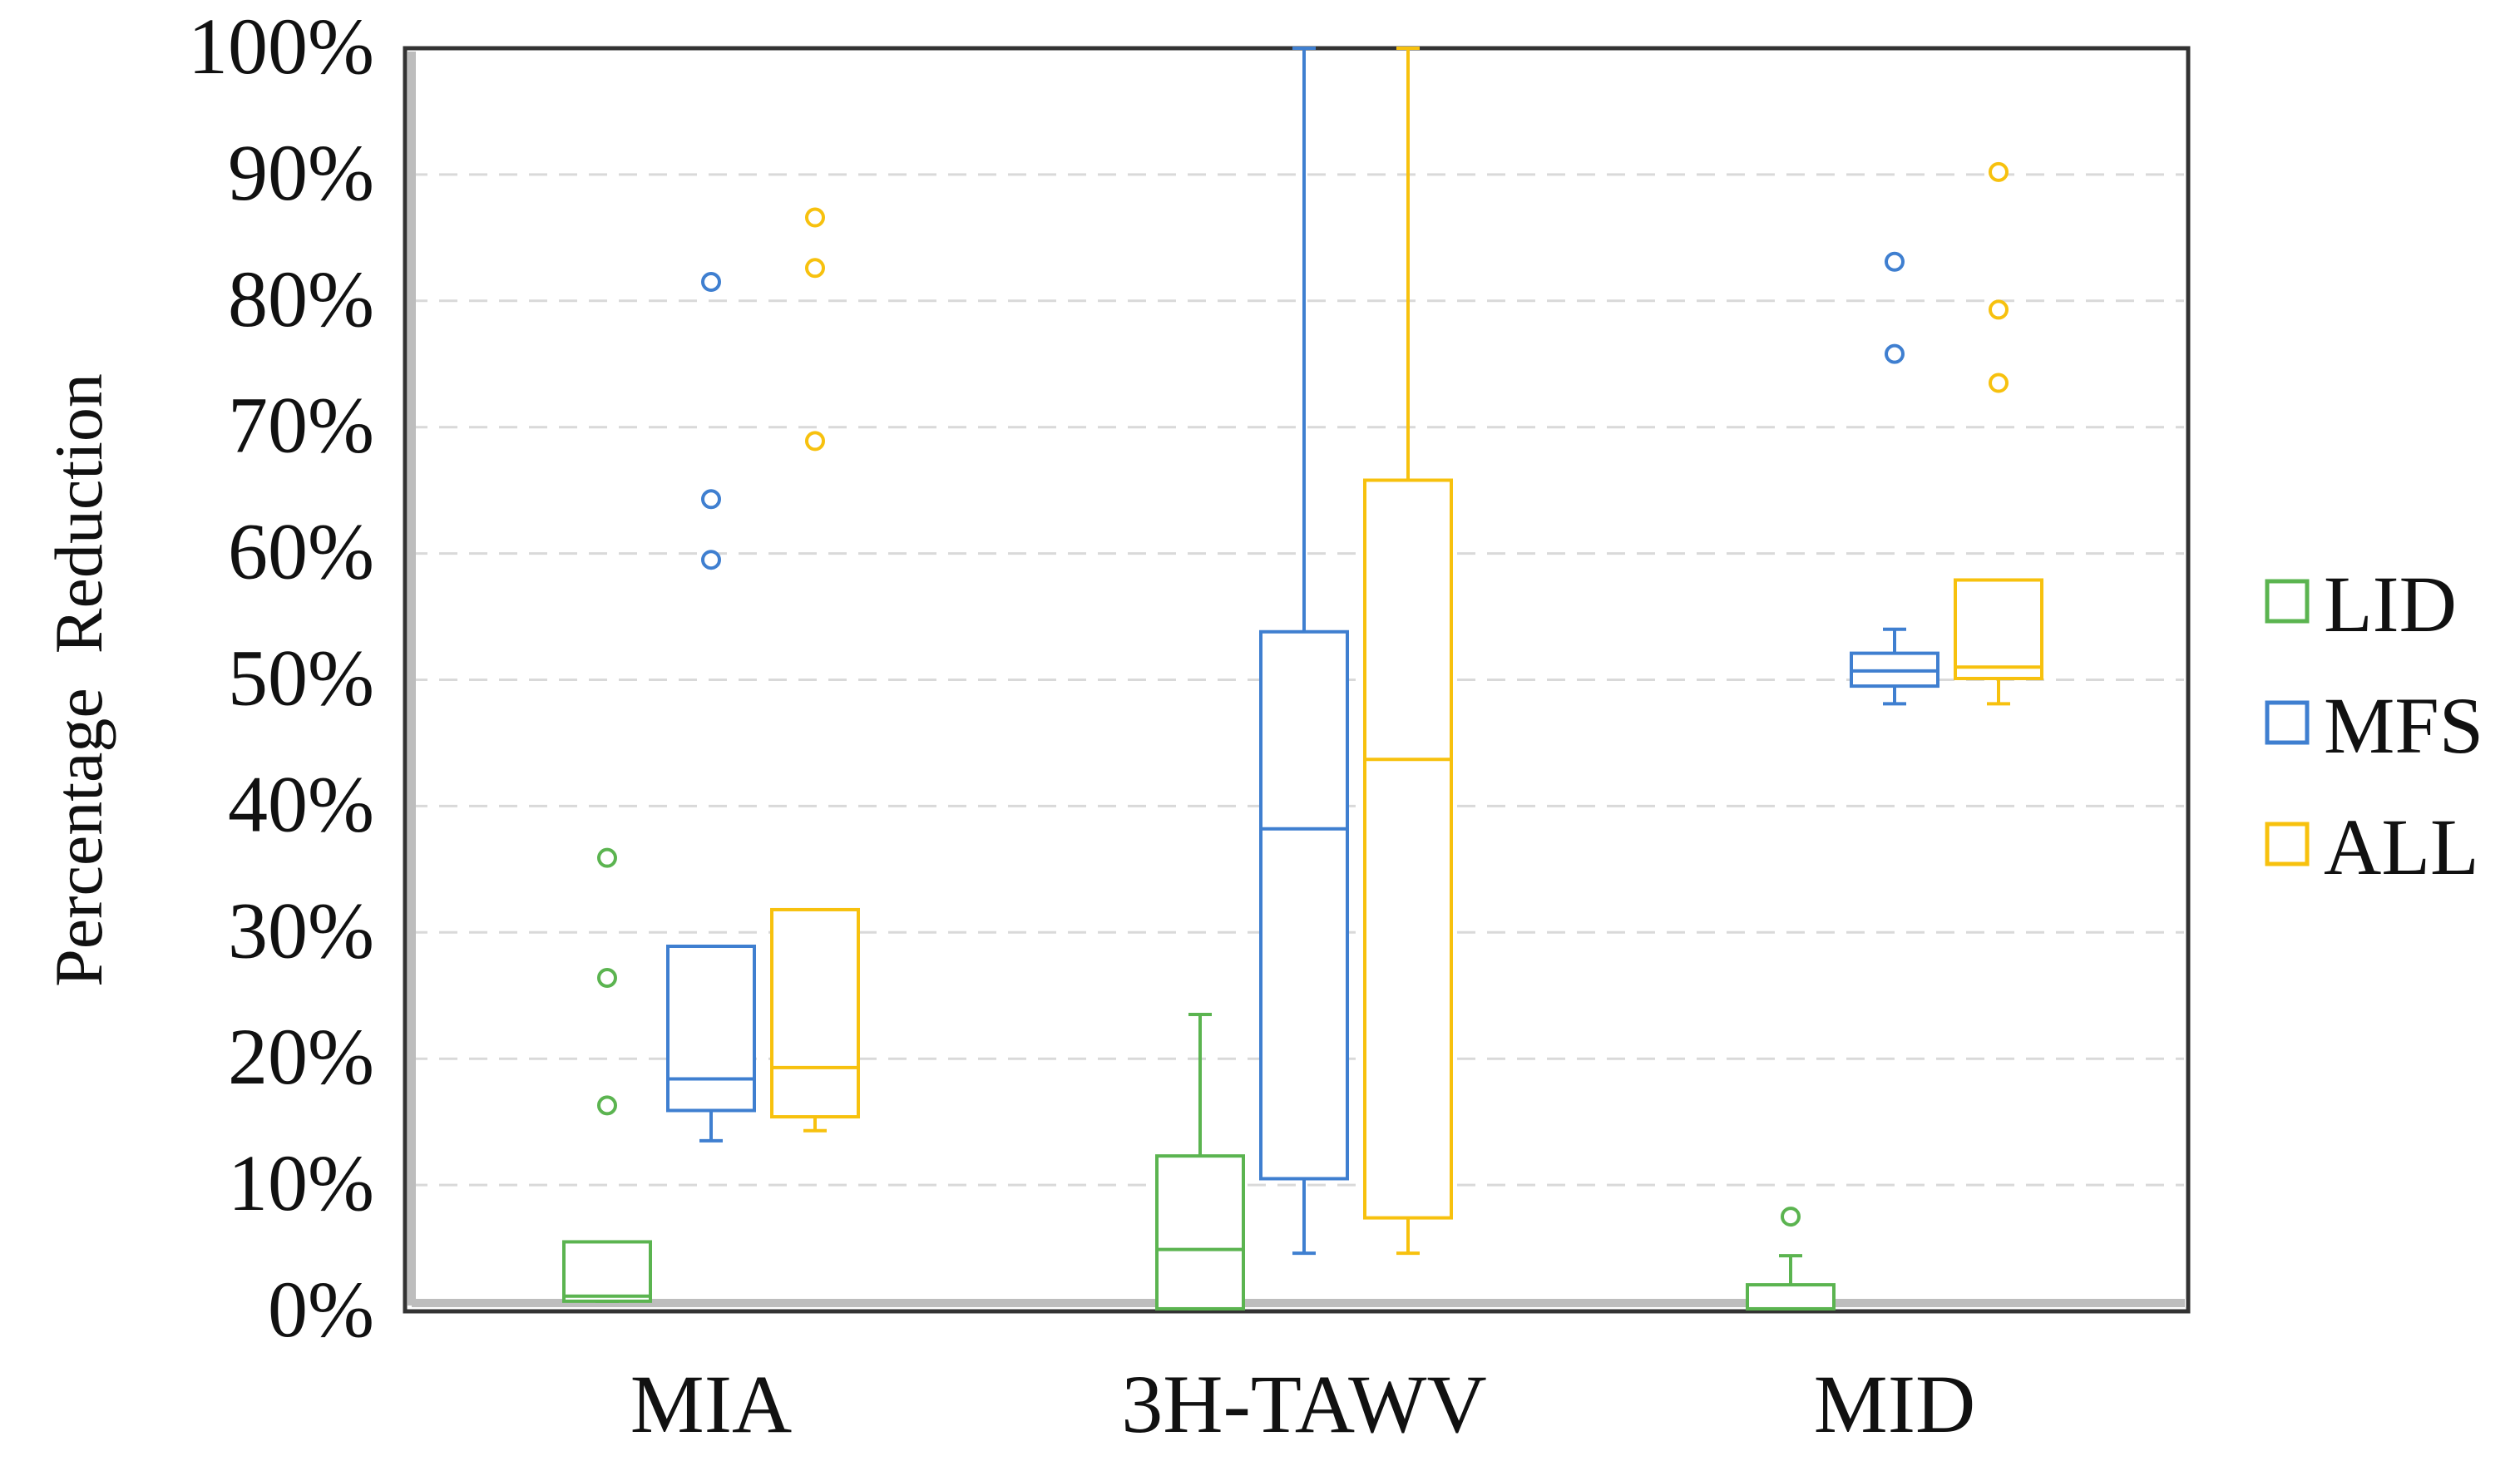  What do you see at coordinates (301, 678) in the screenshot?
I see `y-tick-label: 50%` at bounding box center [301, 678].